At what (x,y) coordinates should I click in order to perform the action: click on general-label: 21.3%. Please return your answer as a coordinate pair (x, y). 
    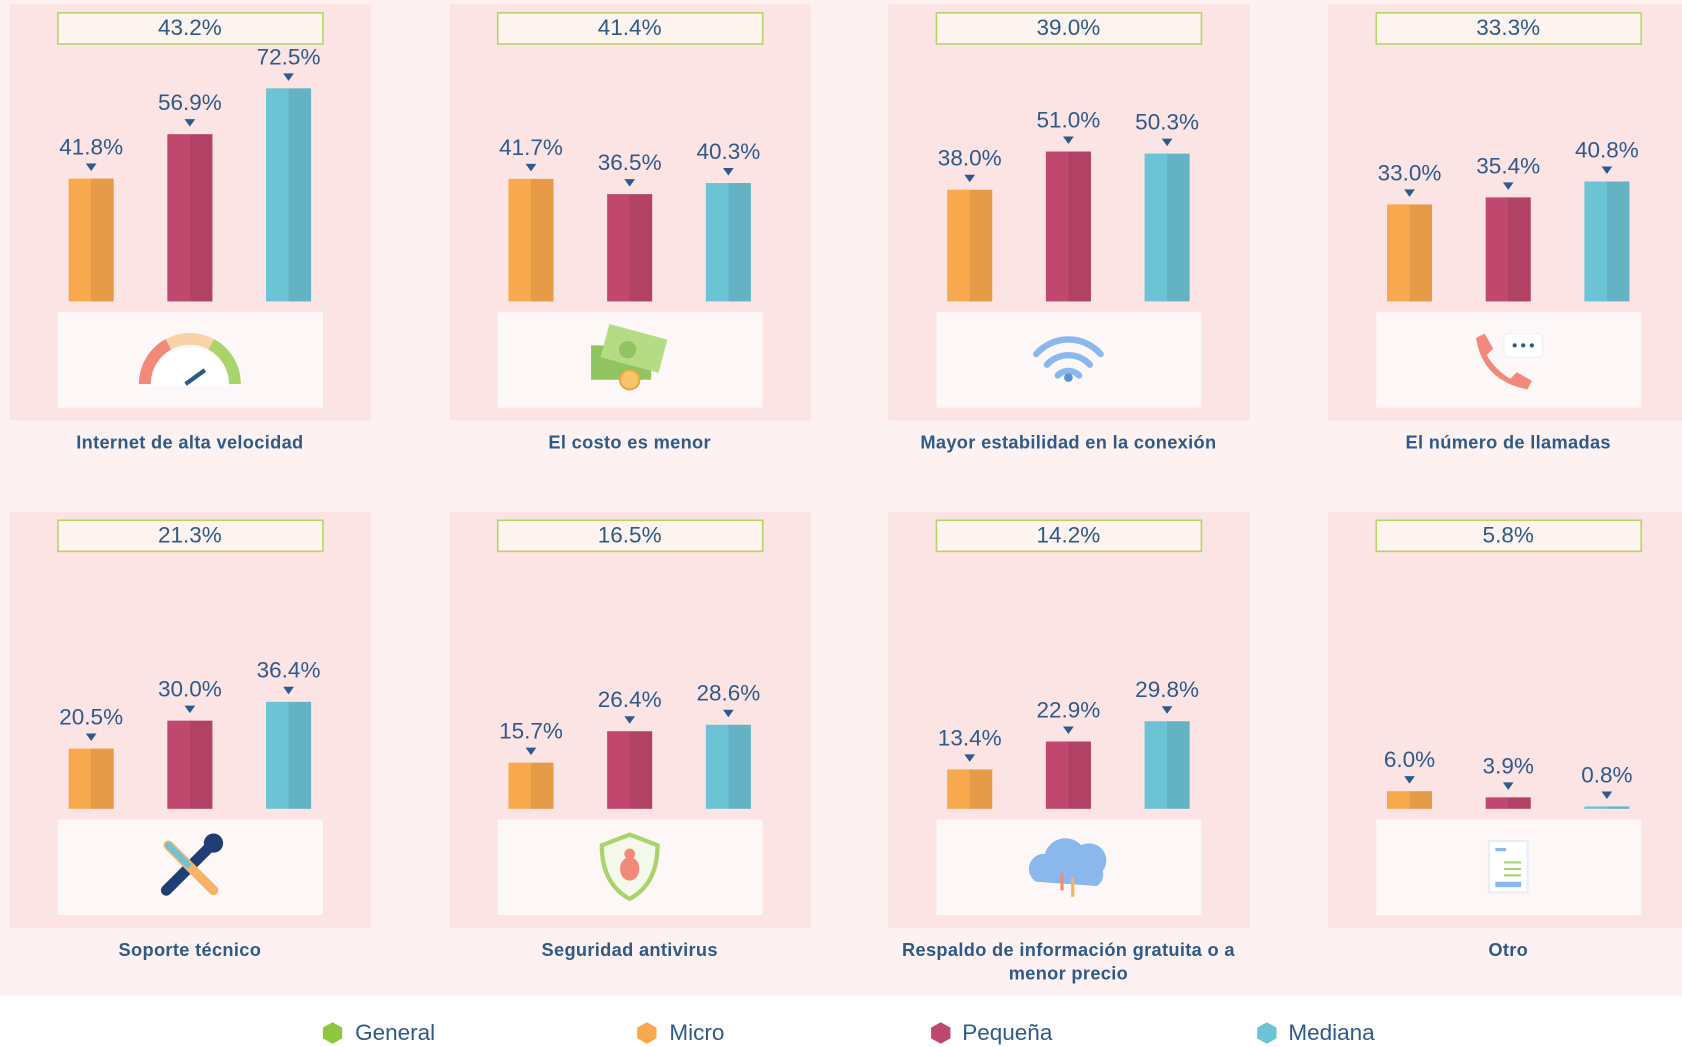
    Looking at the image, I should click on (190, 534).